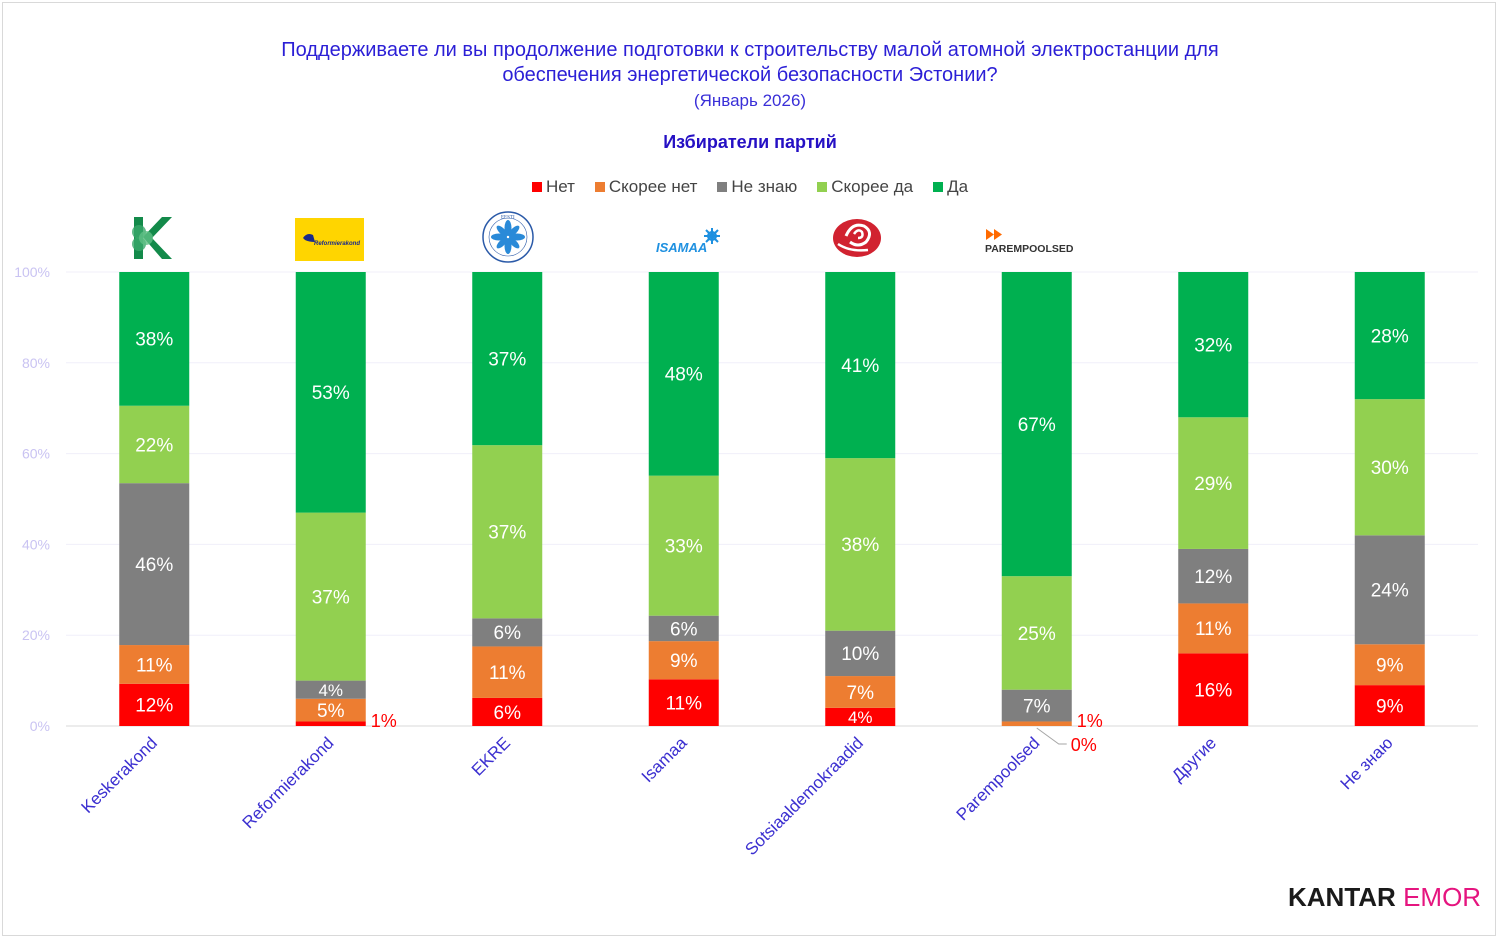 The height and width of the screenshot is (940, 1500). I want to click on legend: Нет Скорее нет Не знаю Скорее да Да, so click(750, 187).